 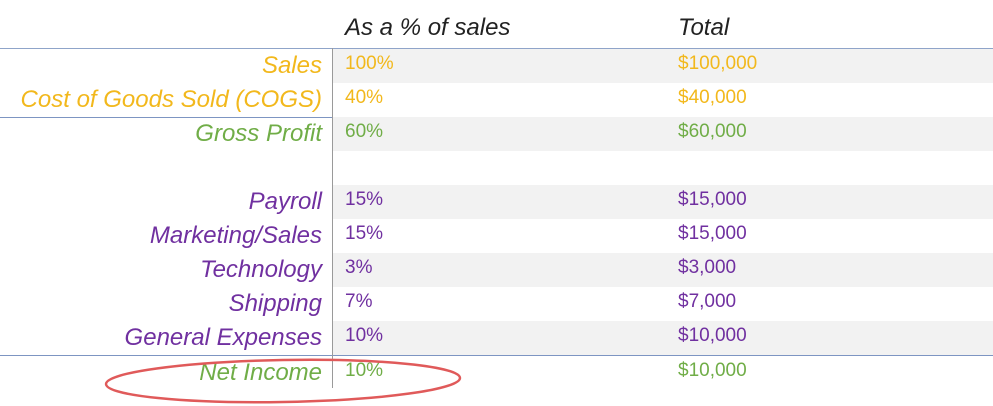 What do you see at coordinates (285, 201) in the screenshot?
I see `row-label-payroll: Payroll` at bounding box center [285, 201].